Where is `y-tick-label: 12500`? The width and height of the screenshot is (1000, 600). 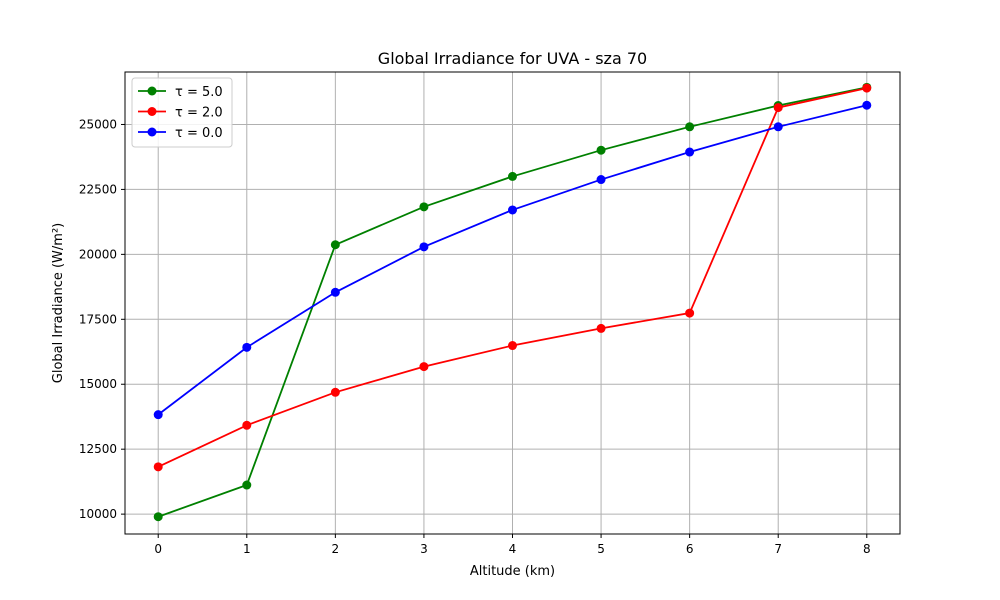
y-tick-label: 12500 is located at coordinates (98, 449).